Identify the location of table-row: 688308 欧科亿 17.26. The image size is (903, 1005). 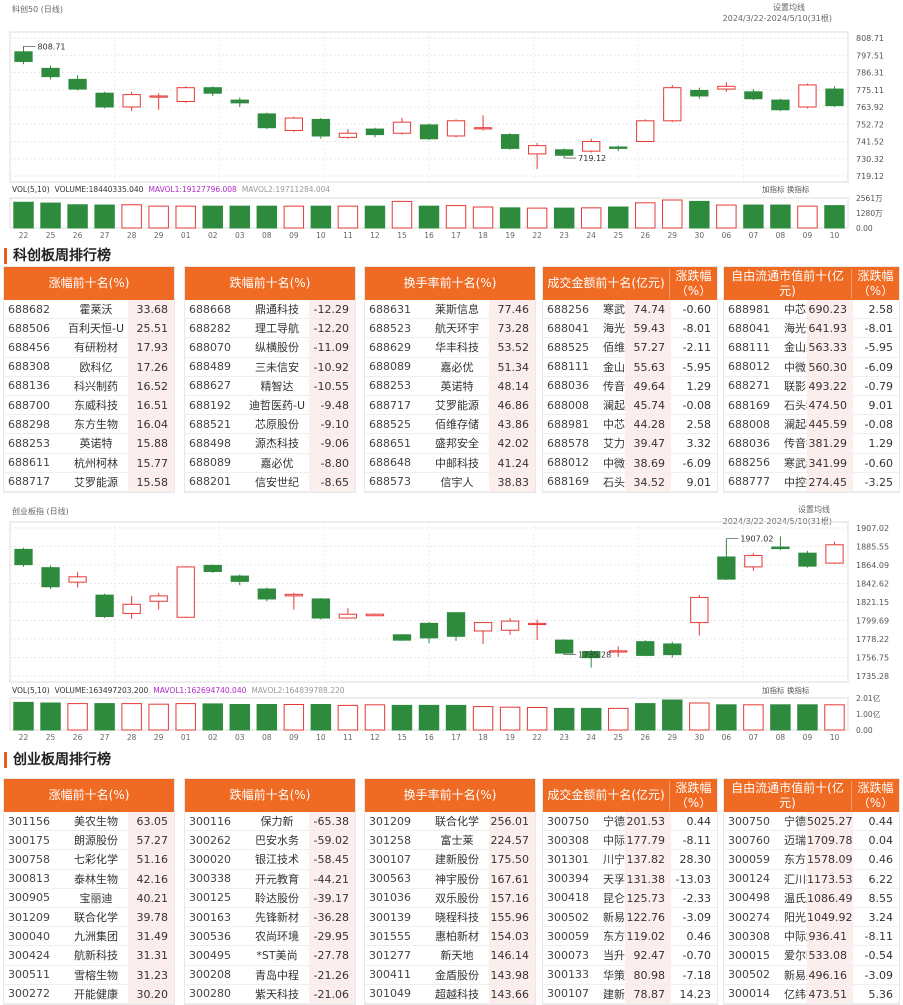
(89, 367).